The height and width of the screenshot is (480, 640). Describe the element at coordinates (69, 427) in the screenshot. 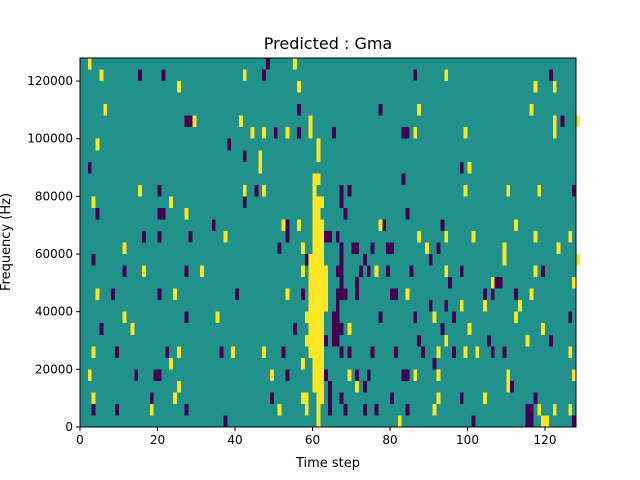

I see `y-tick-label: 0` at that location.